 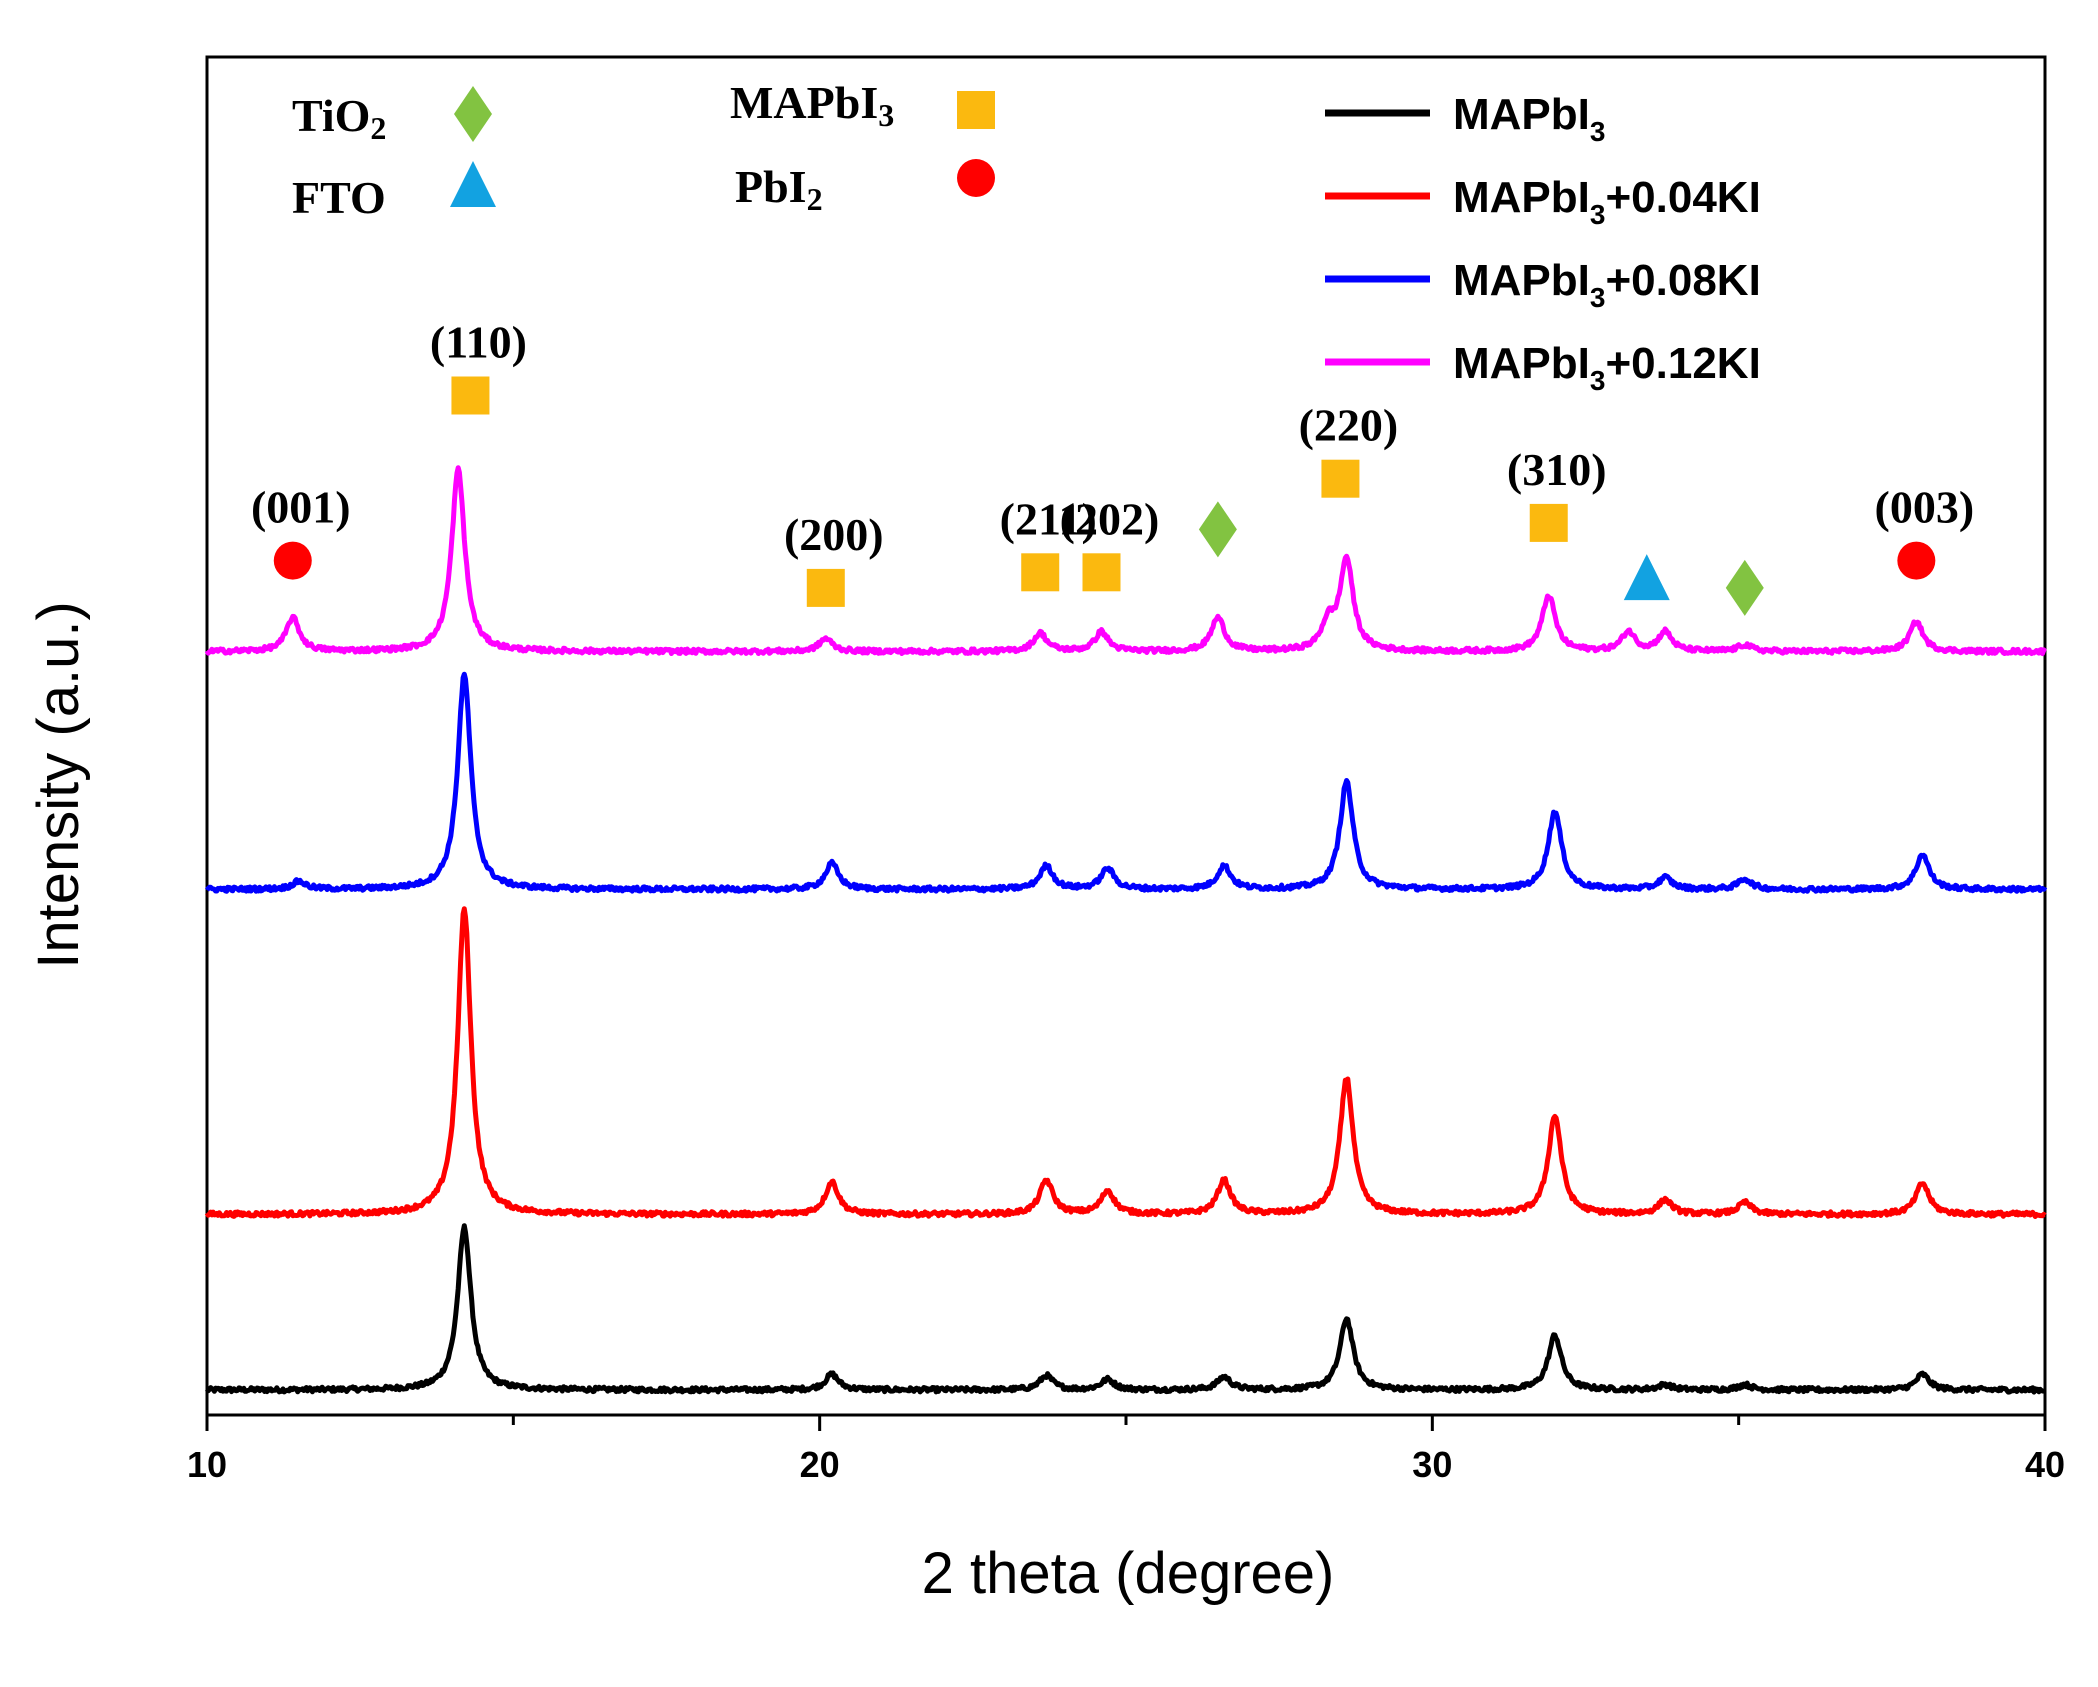 I want to click on tick-layer: 10 20 30 40, so click(x=1126, y=1450).